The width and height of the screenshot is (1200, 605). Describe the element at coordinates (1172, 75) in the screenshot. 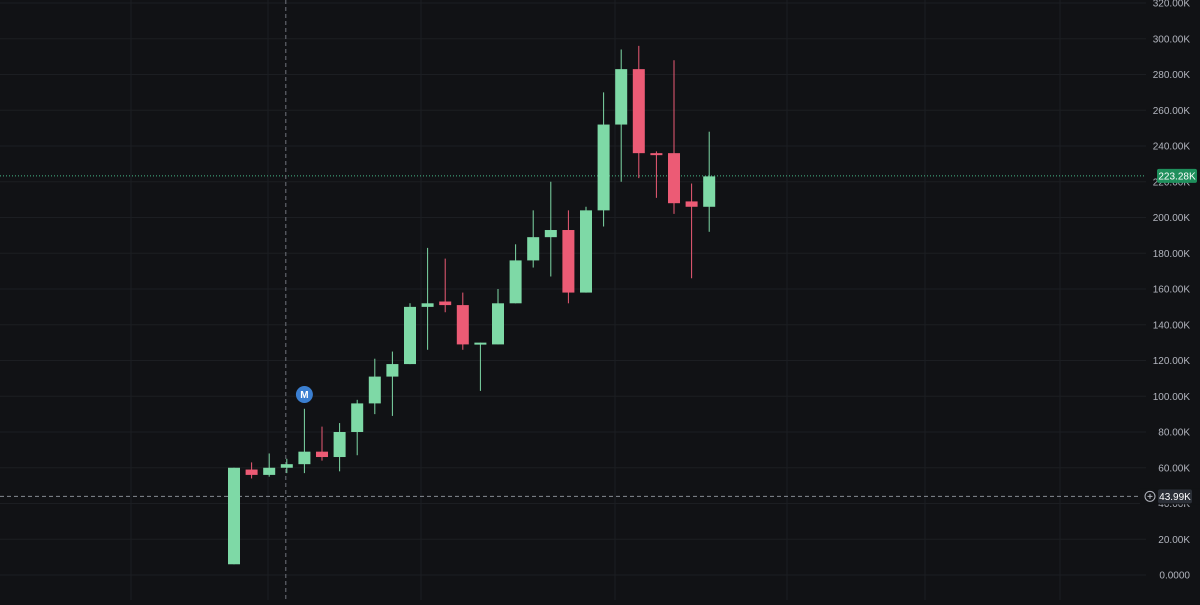

I see `y-tick-label: 280.00K` at that location.